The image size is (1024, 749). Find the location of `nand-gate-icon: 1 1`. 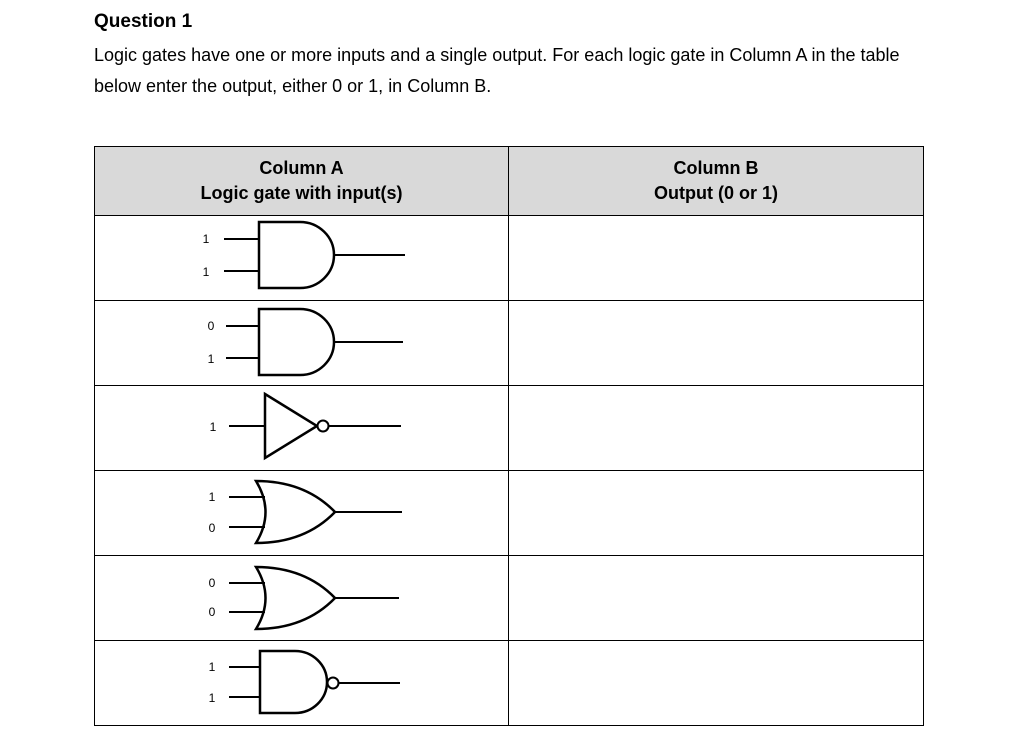

nand-gate-icon: 1 1 is located at coordinates (304, 682).